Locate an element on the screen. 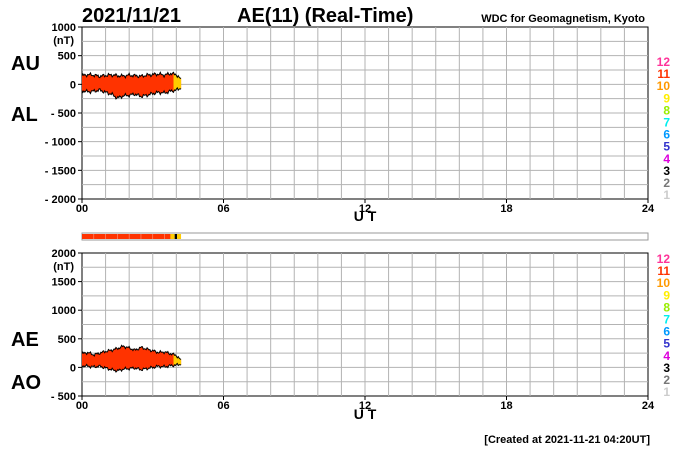 The height and width of the screenshot is (450, 700). figure-title: AE(11) (Real-Time) is located at coordinates (325, 16).